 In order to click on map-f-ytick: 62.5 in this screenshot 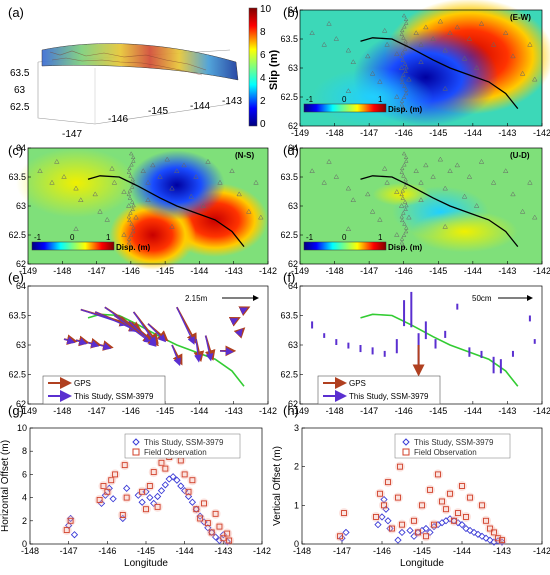, I will do `click(289, 375)`.